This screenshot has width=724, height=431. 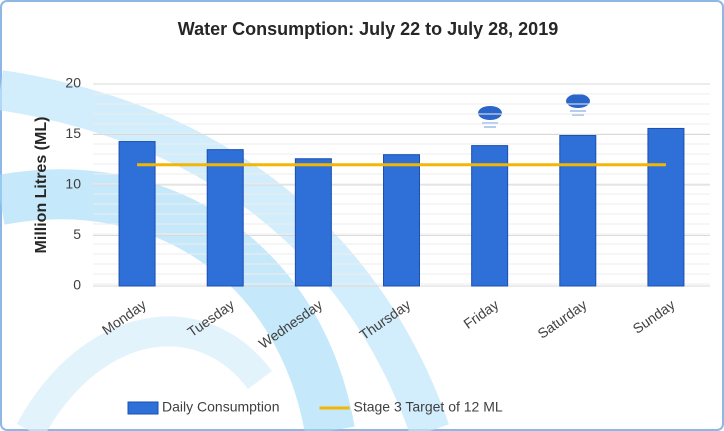 What do you see at coordinates (77, 234) in the screenshot?
I see `y-tick-label: 5` at bounding box center [77, 234].